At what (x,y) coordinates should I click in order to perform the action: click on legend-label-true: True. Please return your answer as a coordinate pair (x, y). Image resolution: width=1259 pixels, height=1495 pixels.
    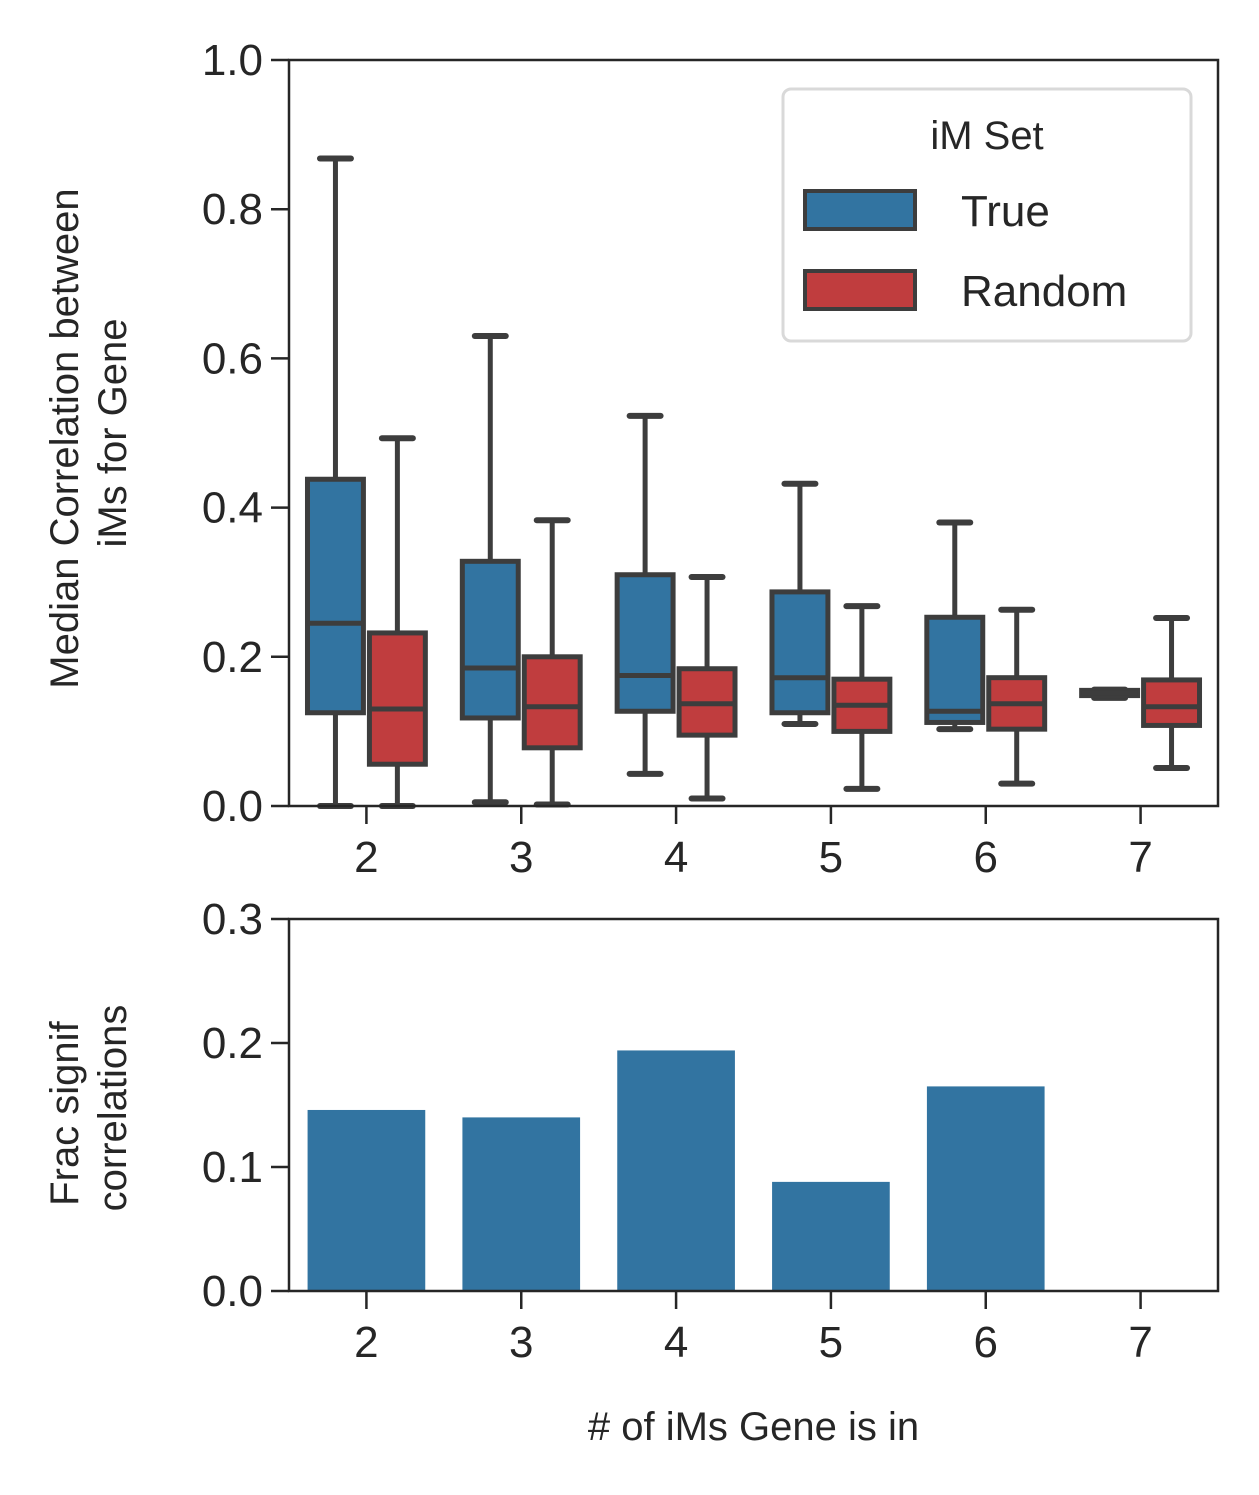
    Looking at the image, I should click on (1005, 211).